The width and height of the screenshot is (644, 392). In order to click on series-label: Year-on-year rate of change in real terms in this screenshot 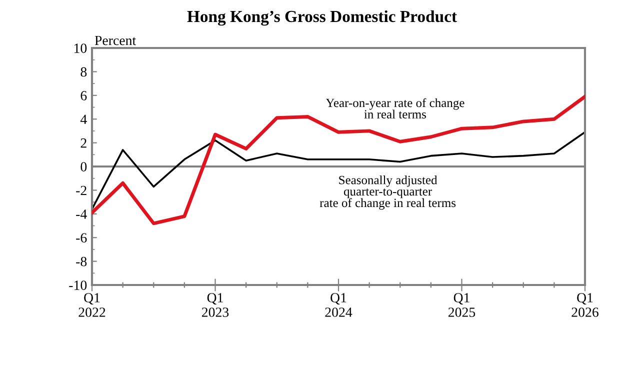, I will do `click(395, 108)`.